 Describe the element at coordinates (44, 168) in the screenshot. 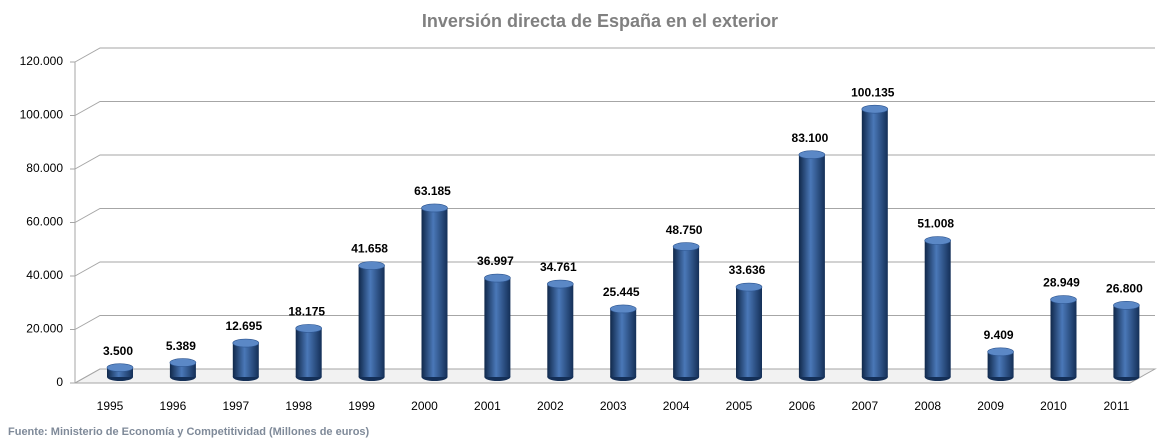

I see `y-tick-label: 80.000` at that location.